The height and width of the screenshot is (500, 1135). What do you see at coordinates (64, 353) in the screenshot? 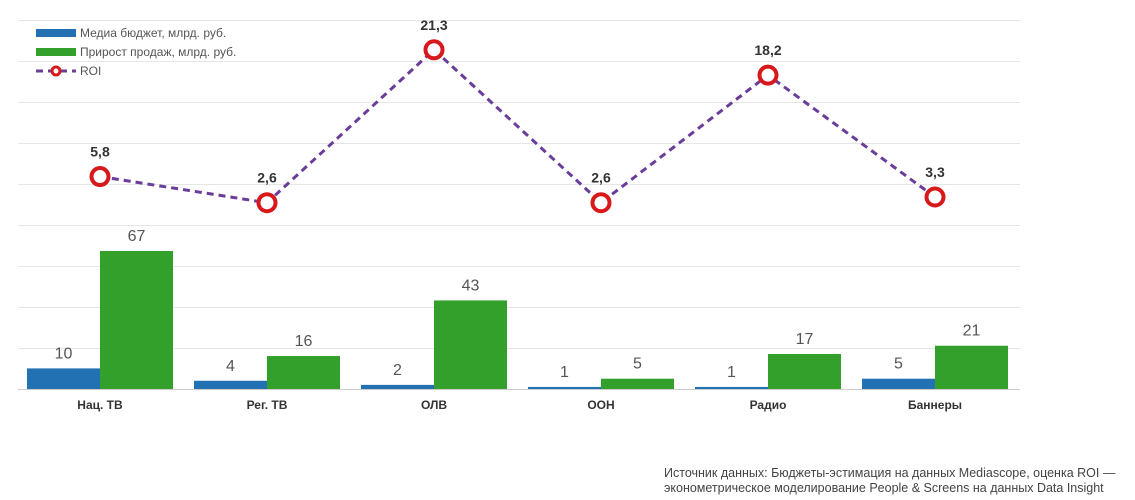
I see `data-label-media-budget: 10` at bounding box center [64, 353].